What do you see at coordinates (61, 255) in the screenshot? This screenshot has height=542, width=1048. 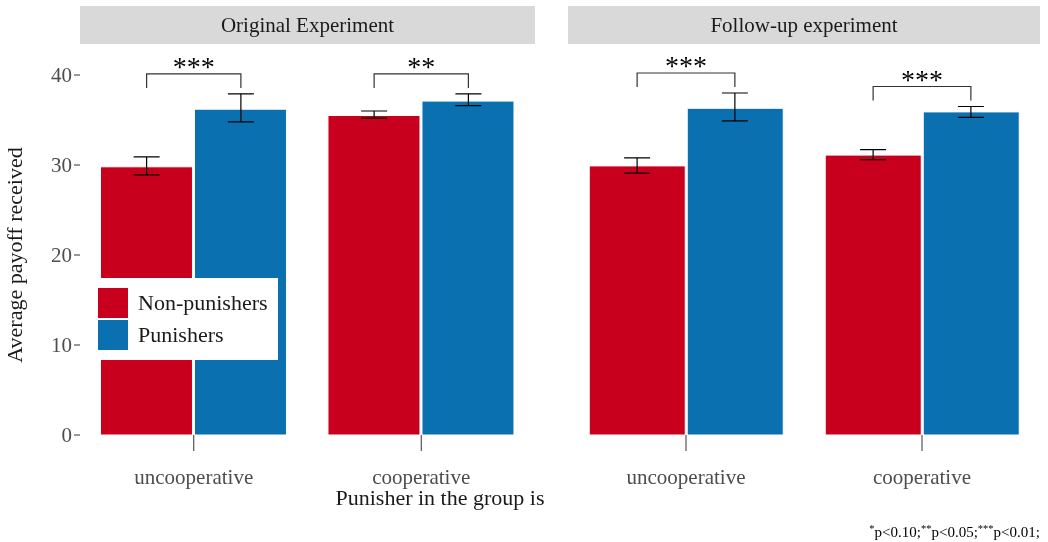 I see `y-tick-label: 20` at bounding box center [61, 255].